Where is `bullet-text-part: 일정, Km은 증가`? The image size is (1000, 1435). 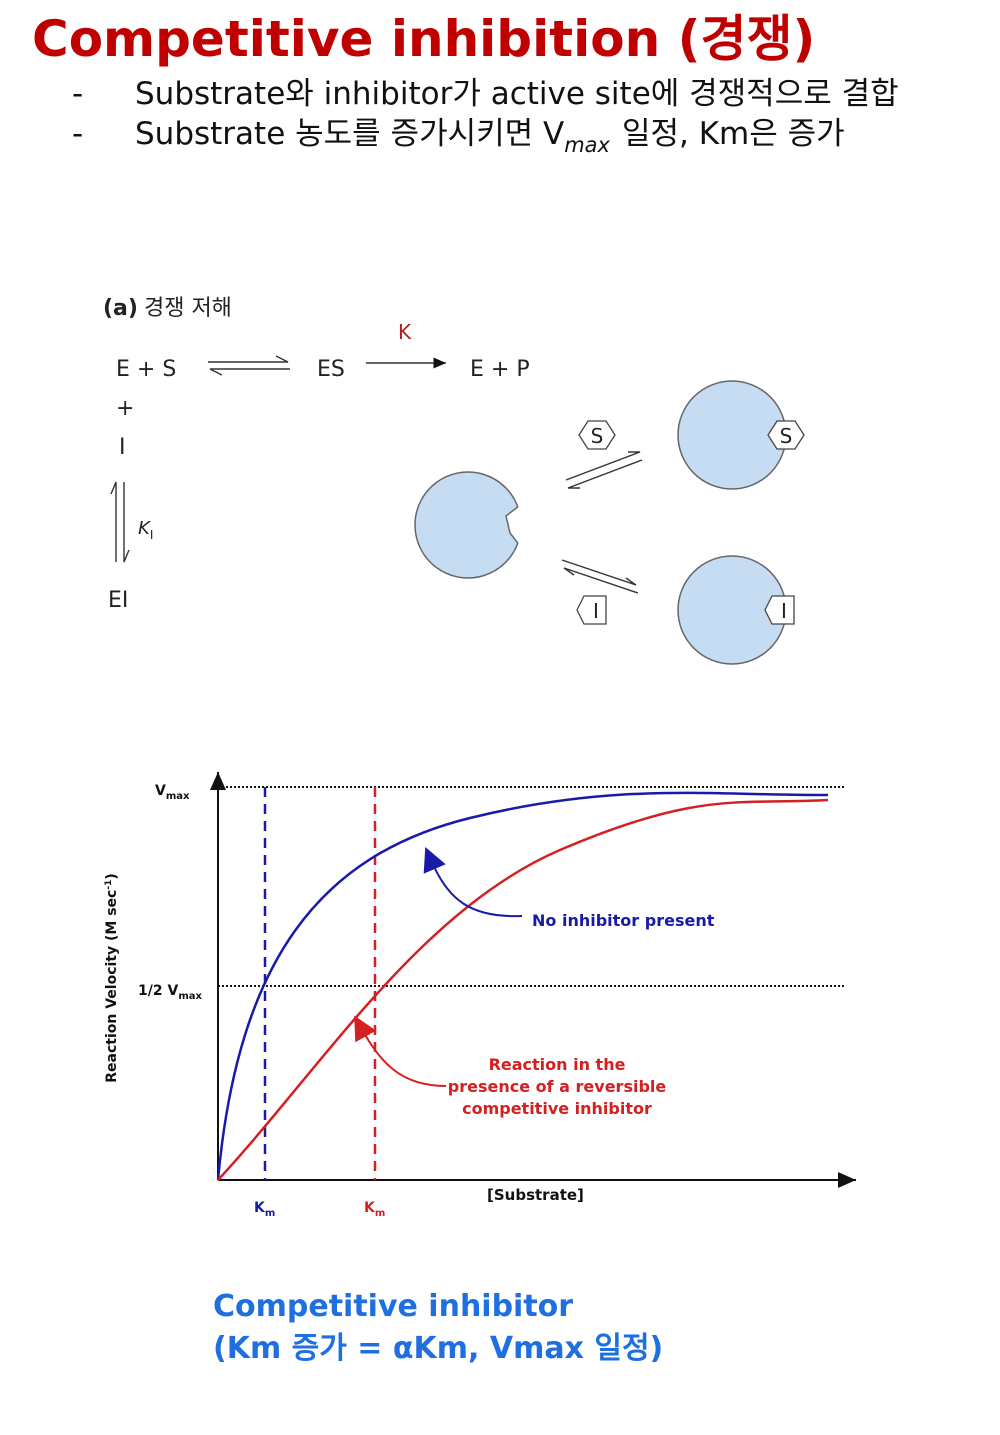
bullet-text-part: 일정, Km은 증가 is located at coordinates (733, 134).